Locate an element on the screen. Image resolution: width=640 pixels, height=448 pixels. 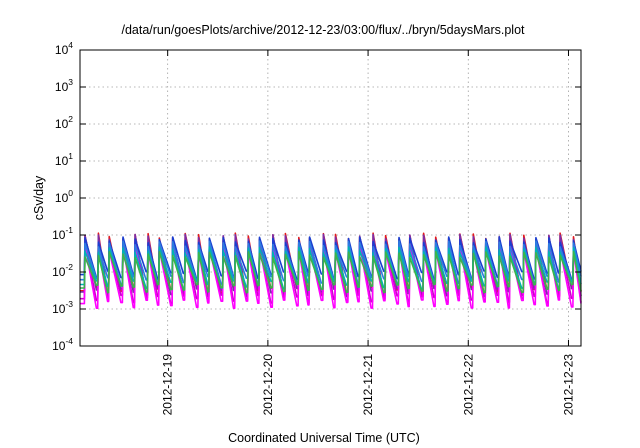
y-tick-label: 10¹ is located at coordinates (64, 159).